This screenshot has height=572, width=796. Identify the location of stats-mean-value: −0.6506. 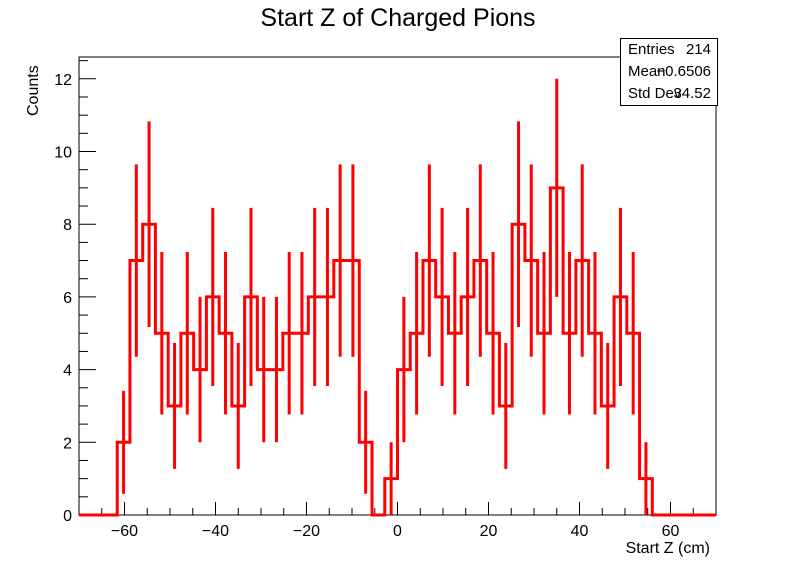
(683, 71).